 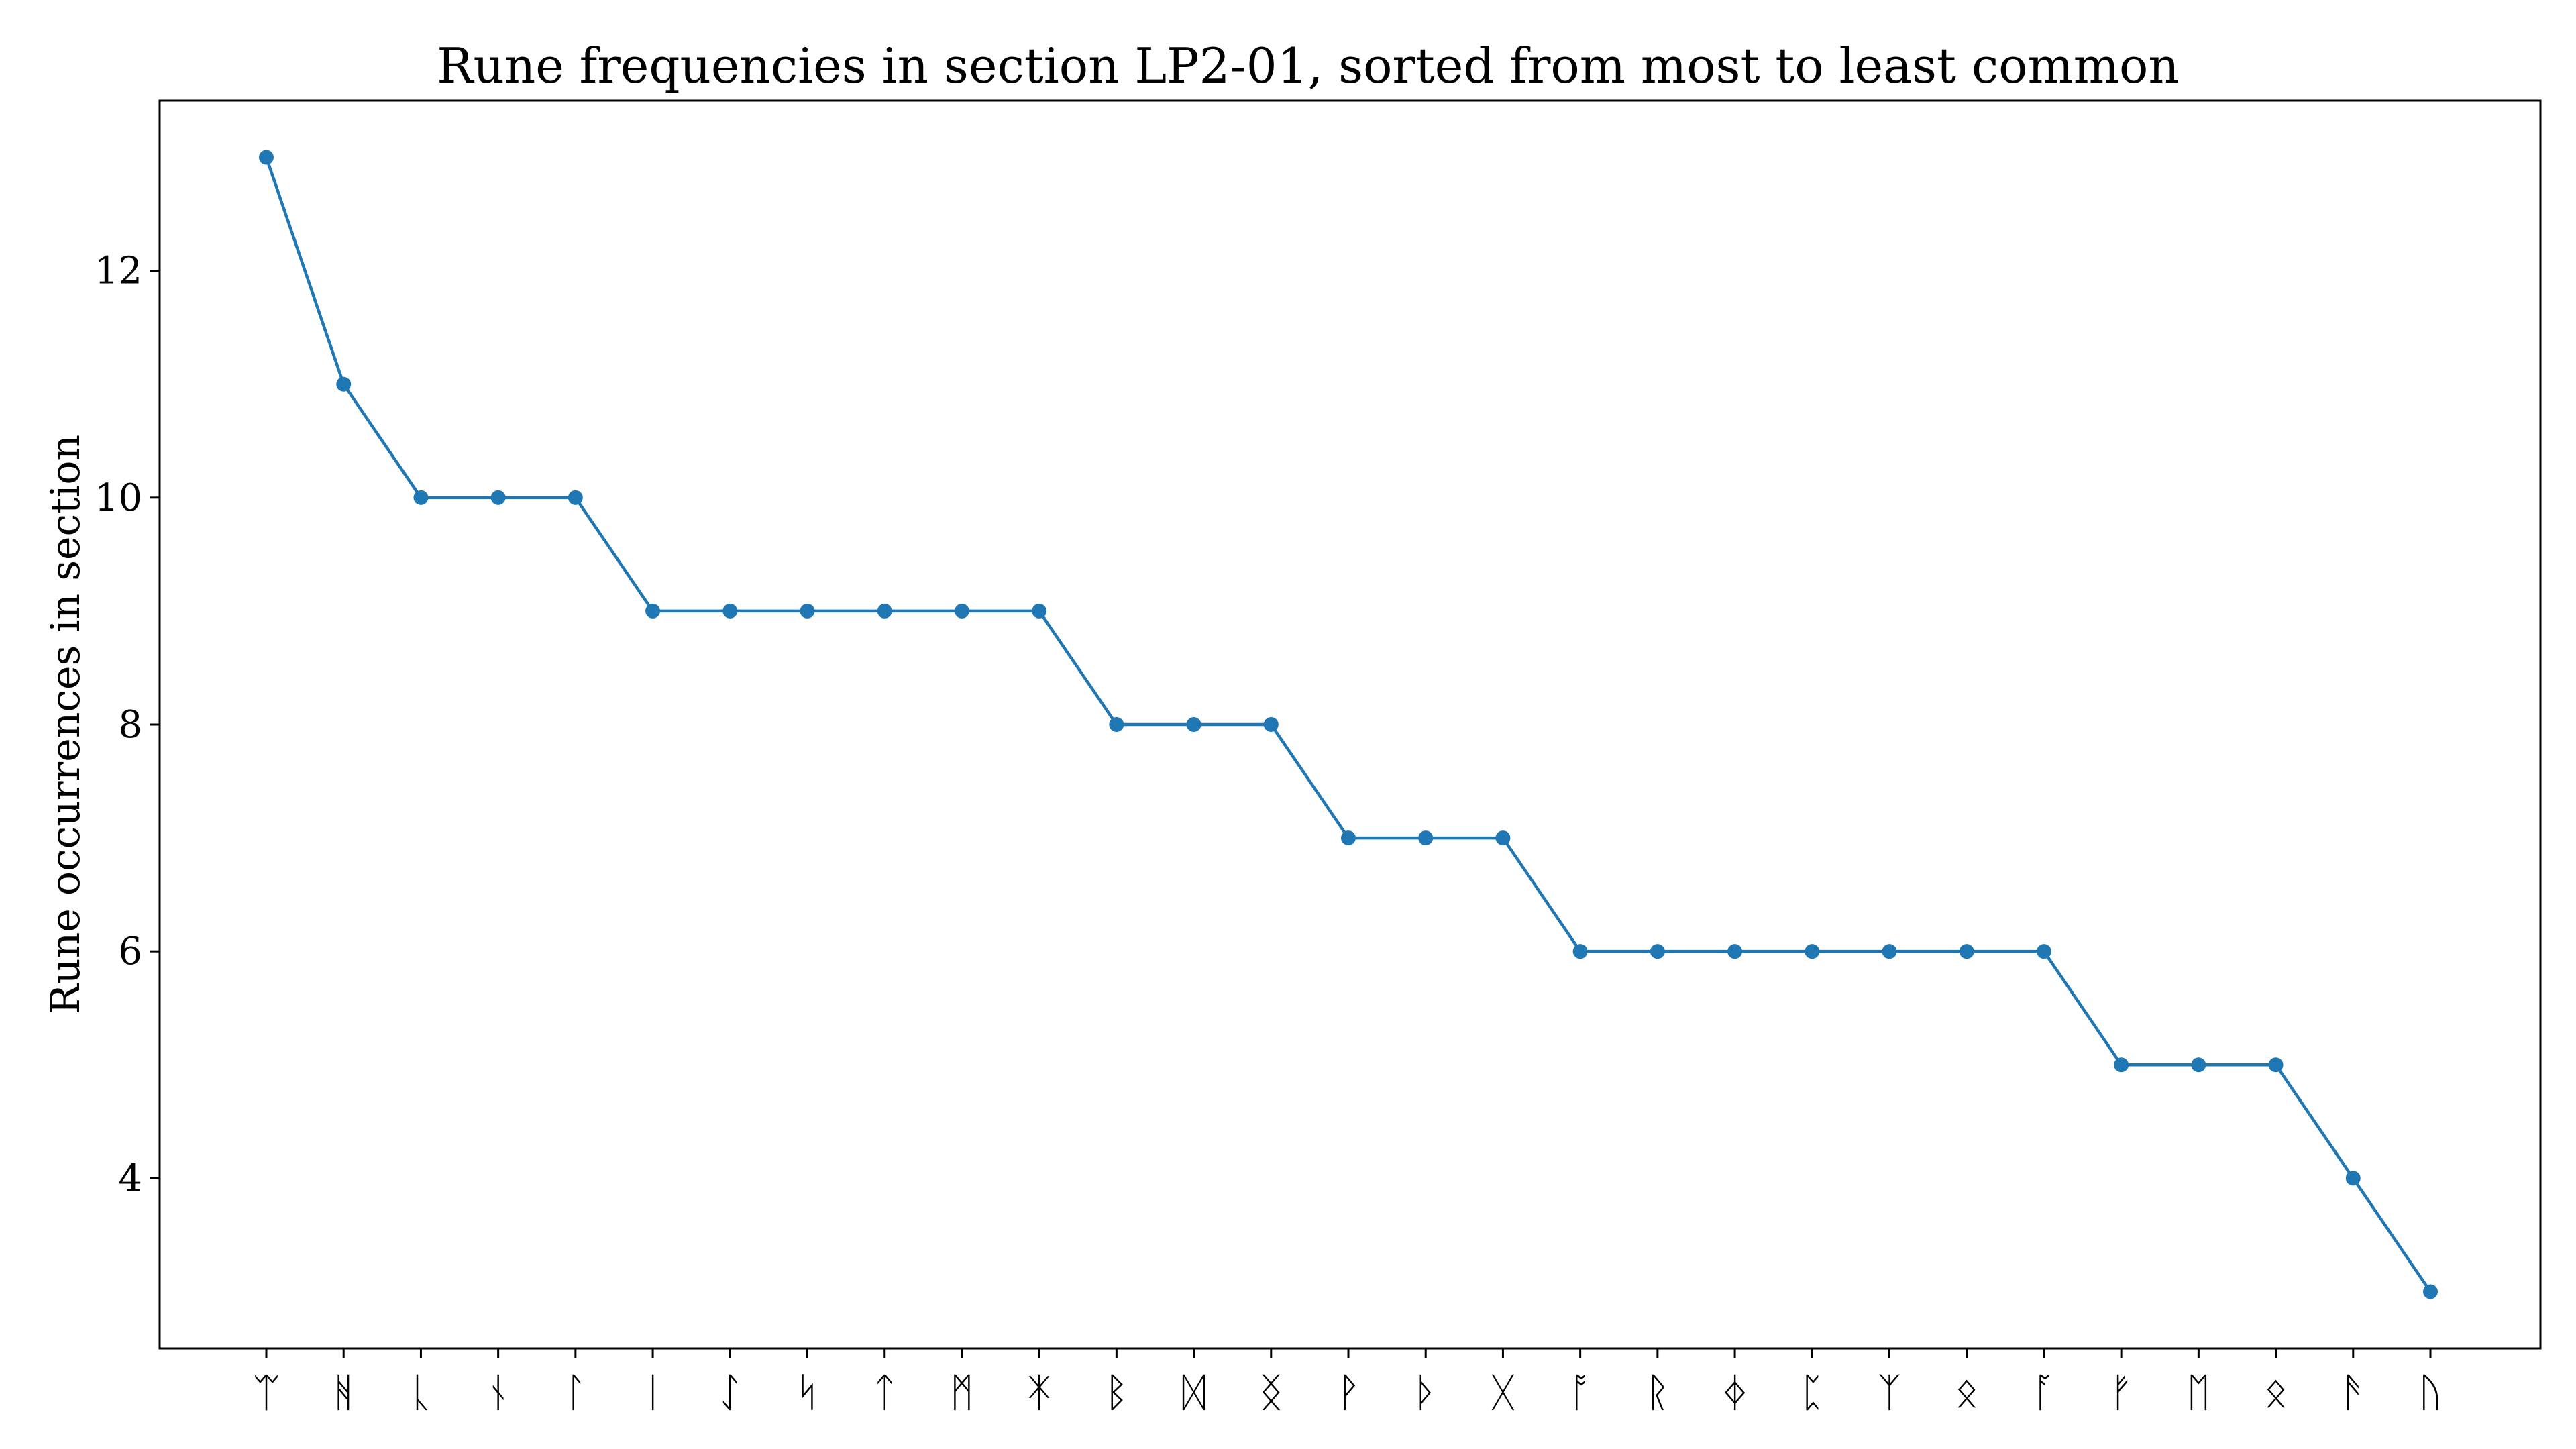 What do you see at coordinates (653, 1392) in the screenshot?
I see `x-tick-label: ᛁ` at bounding box center [653, 1392].